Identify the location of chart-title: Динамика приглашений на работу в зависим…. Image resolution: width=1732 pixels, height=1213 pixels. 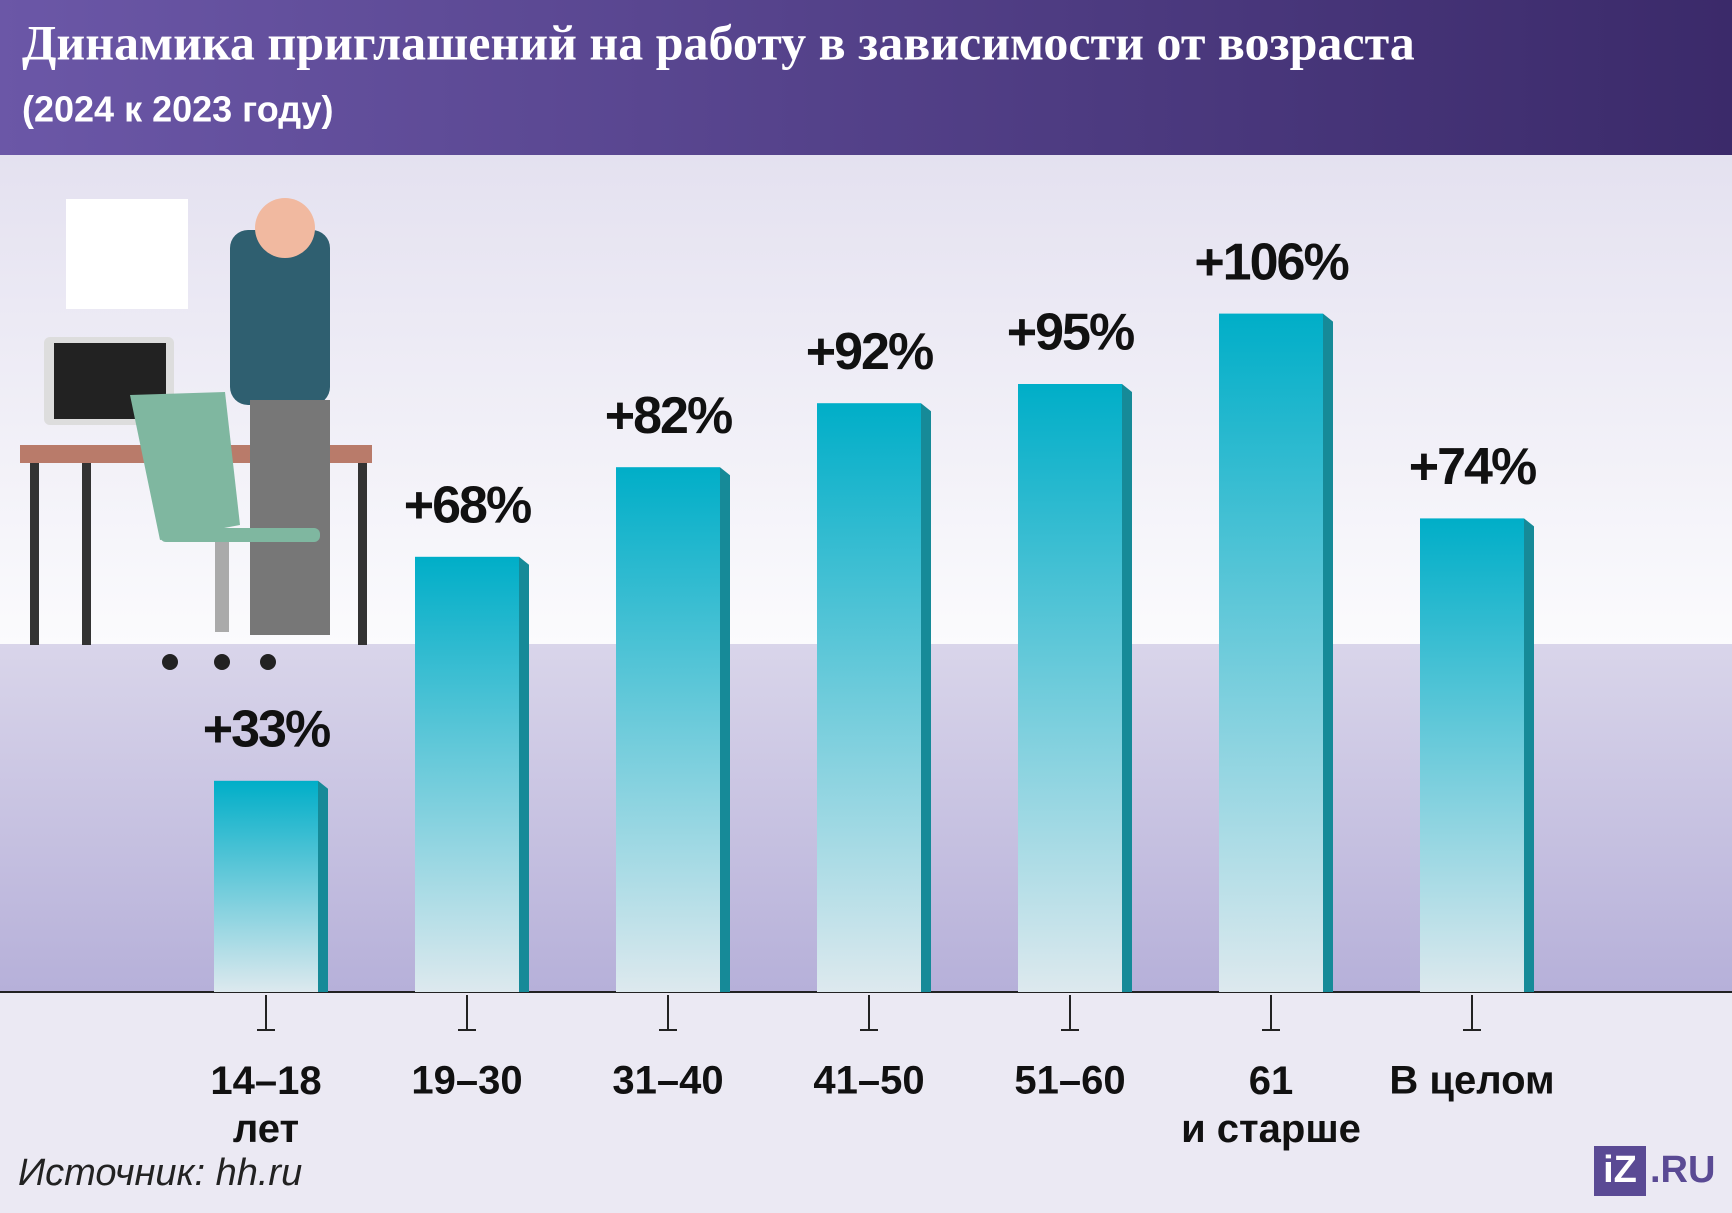
(718, 42).